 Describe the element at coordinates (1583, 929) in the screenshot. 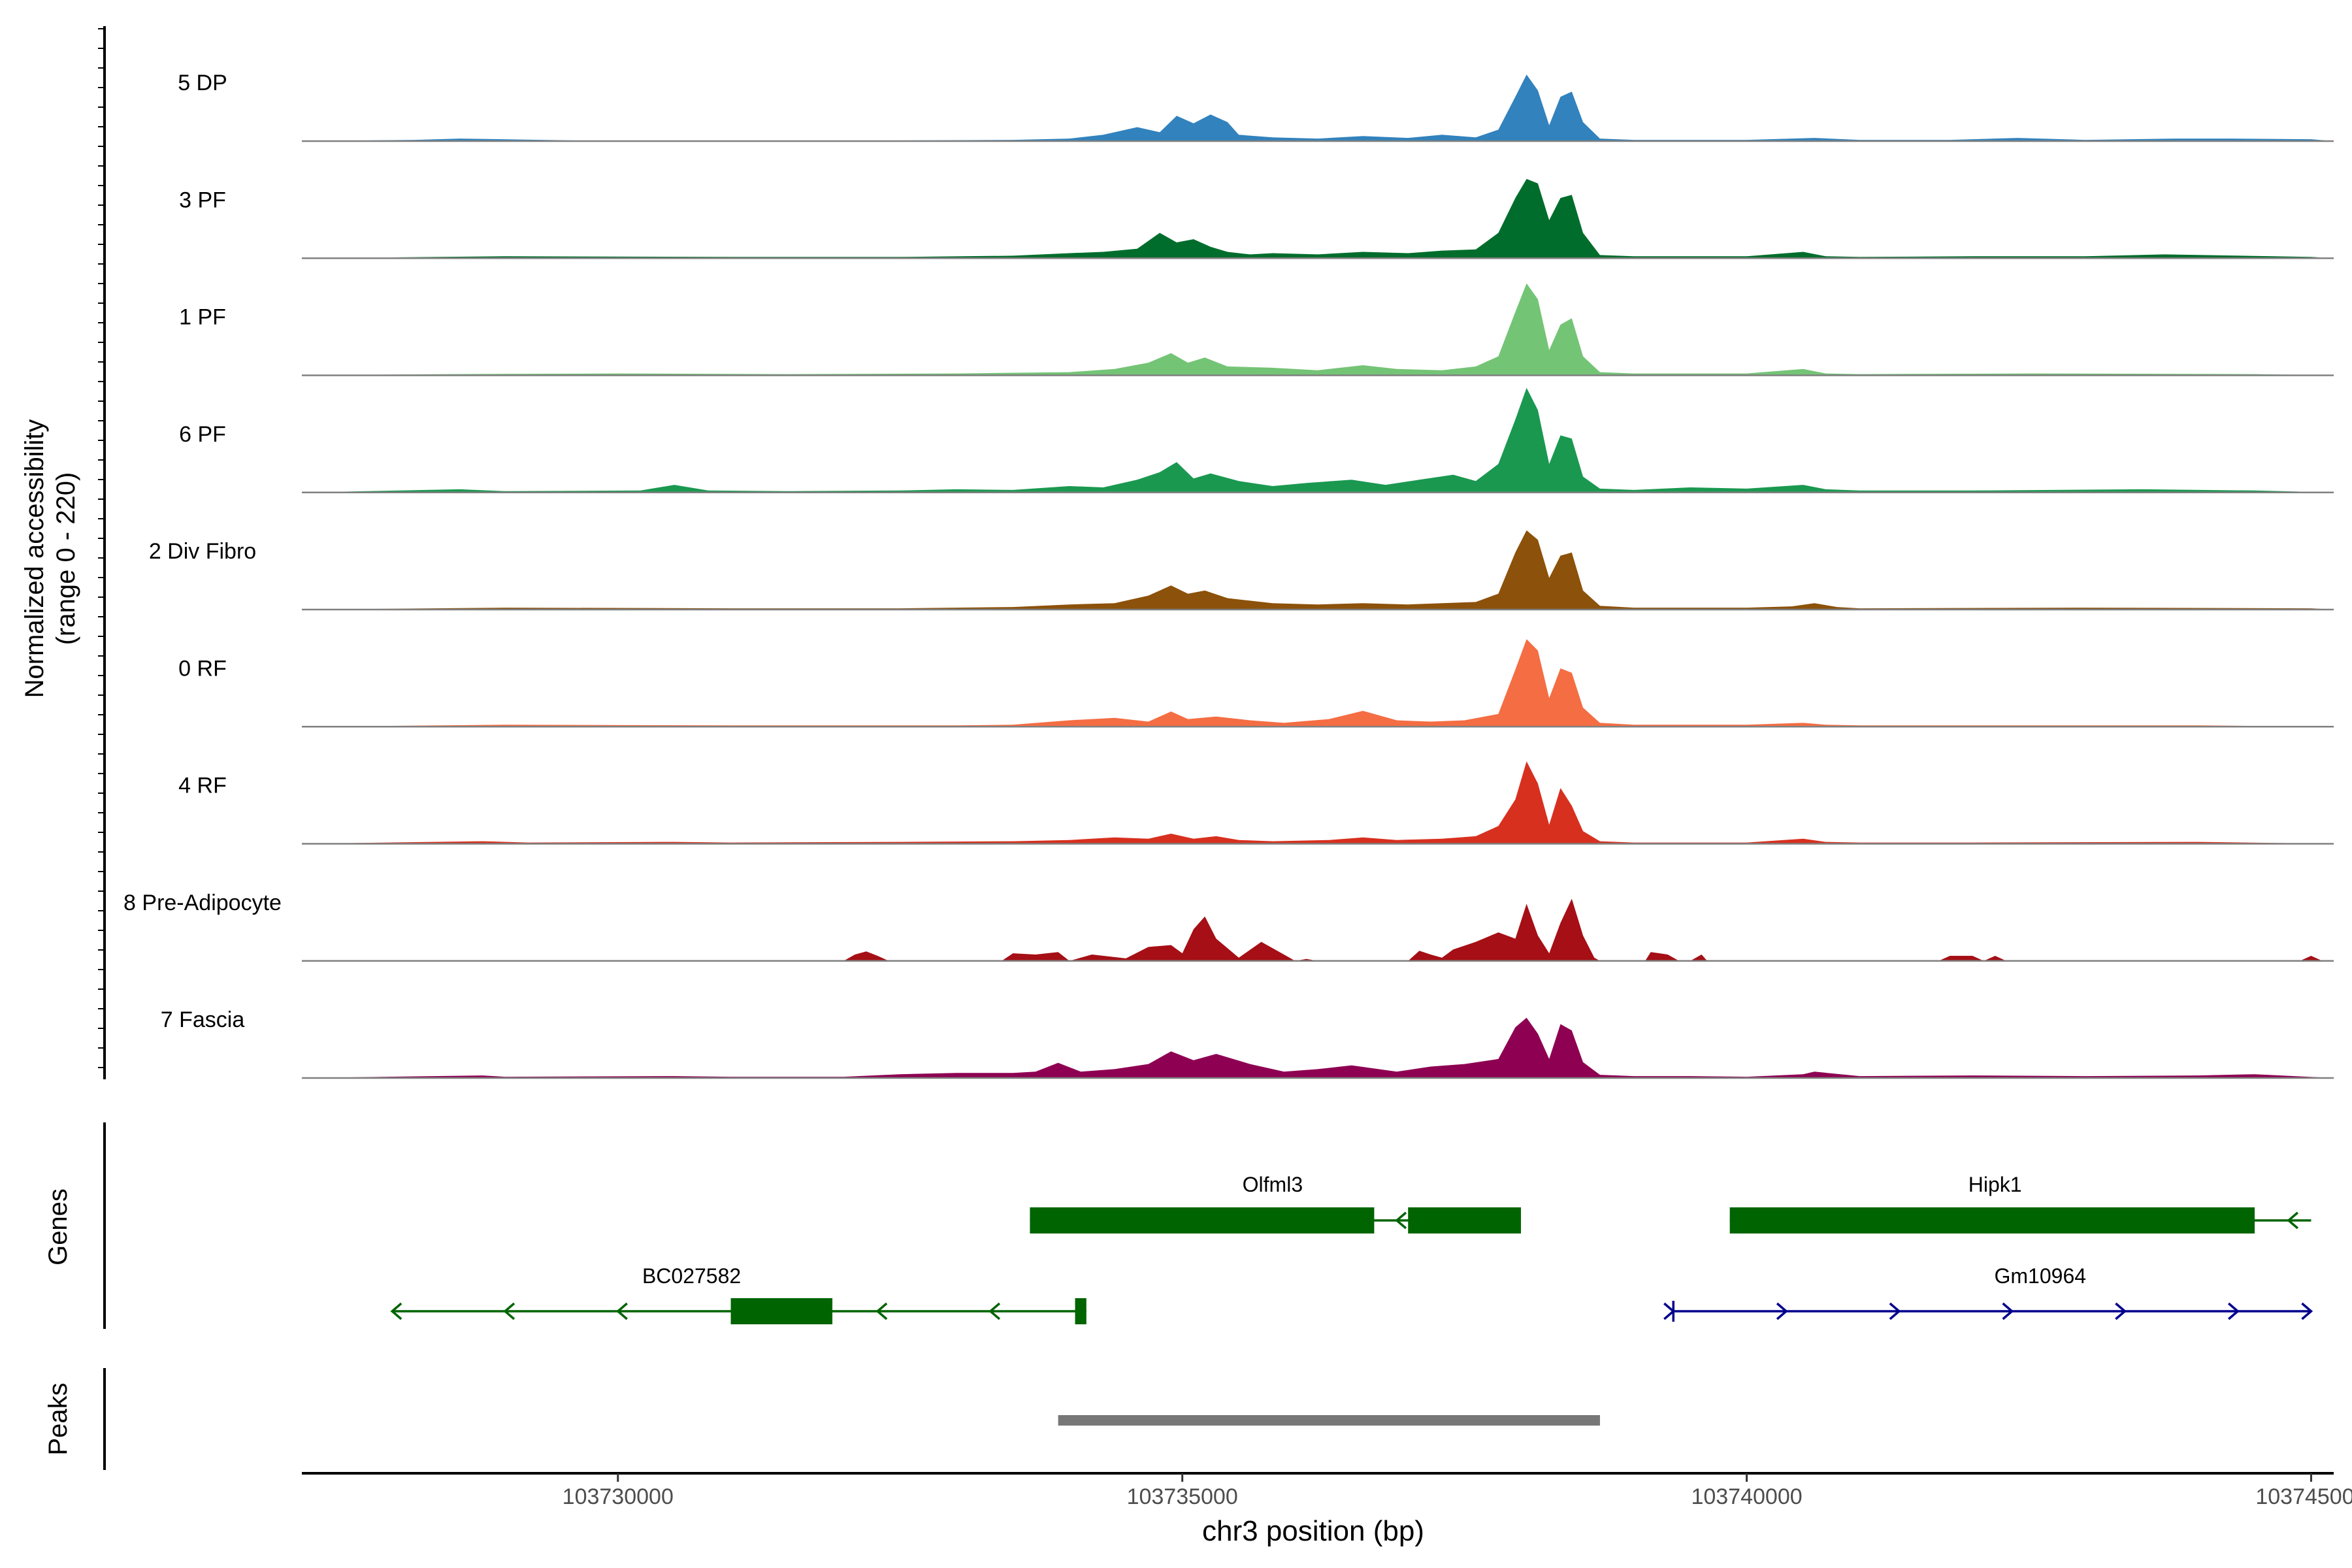

I see `coverage-area-8-pre-adipocyte` at that location.